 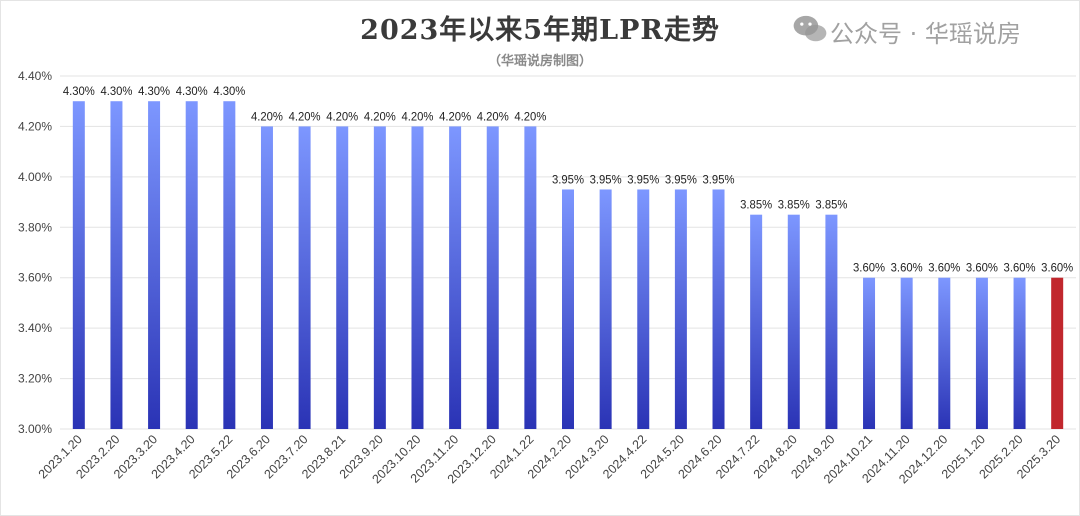 What do you see at coordinates (35, 328) in the screenshot?
I see `y-tick-label: 3.40%` at bounding box center [35, 328].